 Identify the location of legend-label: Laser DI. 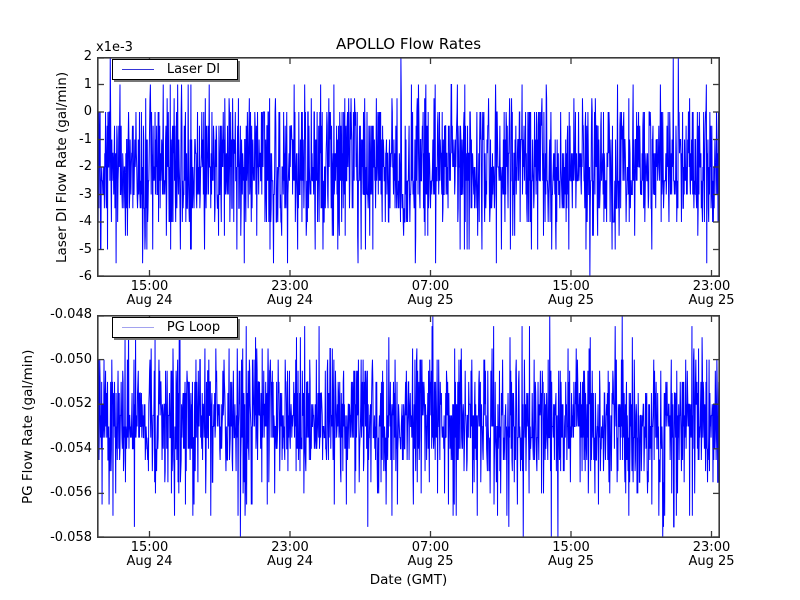
(193, 69).